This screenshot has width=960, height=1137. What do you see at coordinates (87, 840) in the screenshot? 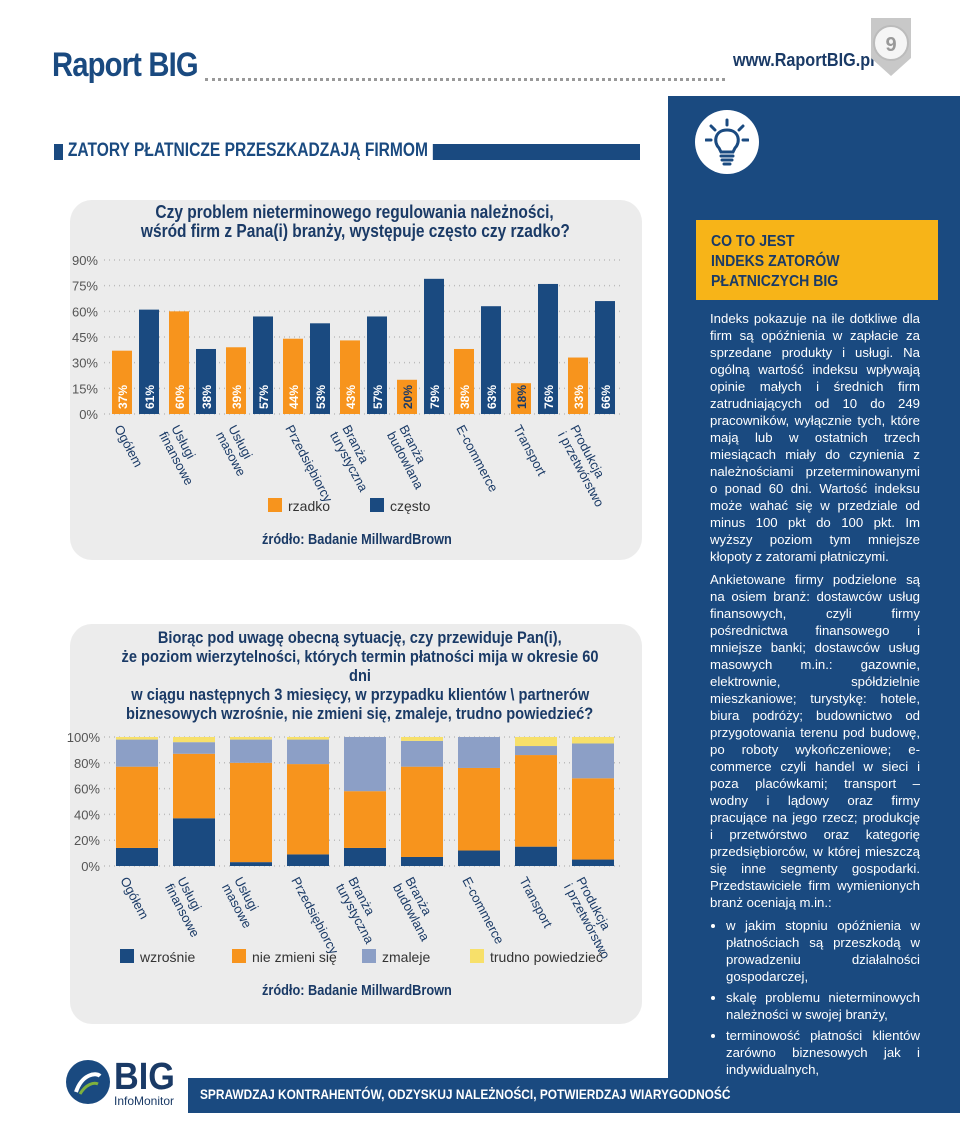
I see `chart2-ytick: 20%` at bounding box center [87, 840].